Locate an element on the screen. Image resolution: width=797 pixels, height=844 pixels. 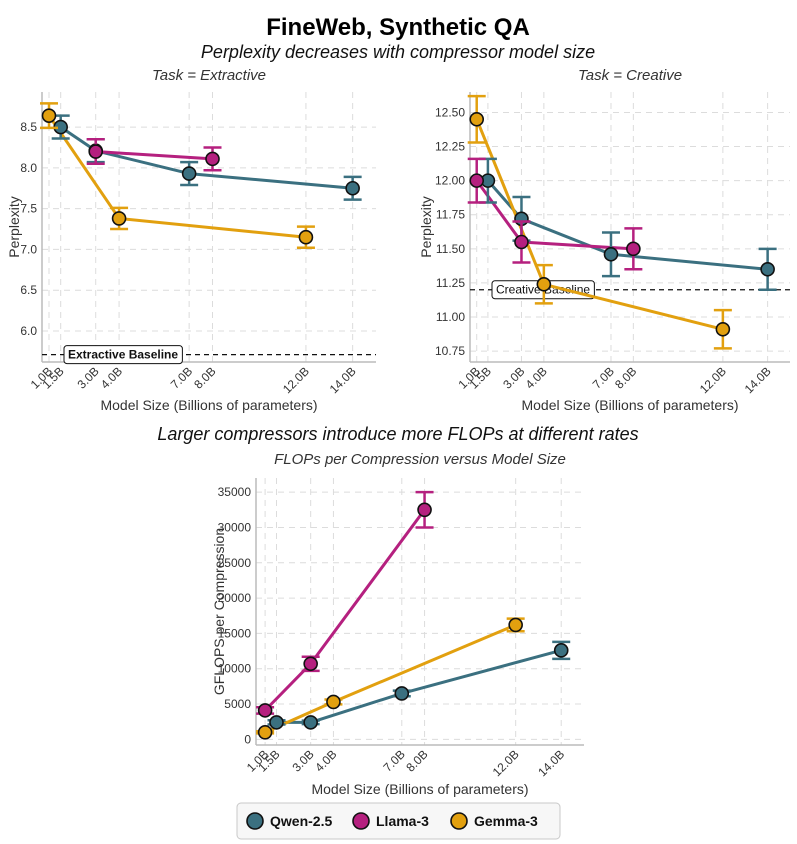
y-tick-label: 12.50 is located at coordinates (450, 112).